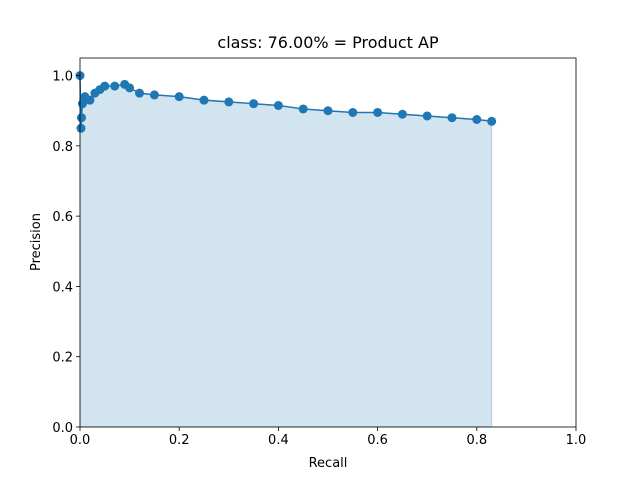 The image size is (640, 480). What do you see at coordinates (476, 440) in the screenshot?
I see `x-tick-label: 0.8` at bounding box center [476, 440].